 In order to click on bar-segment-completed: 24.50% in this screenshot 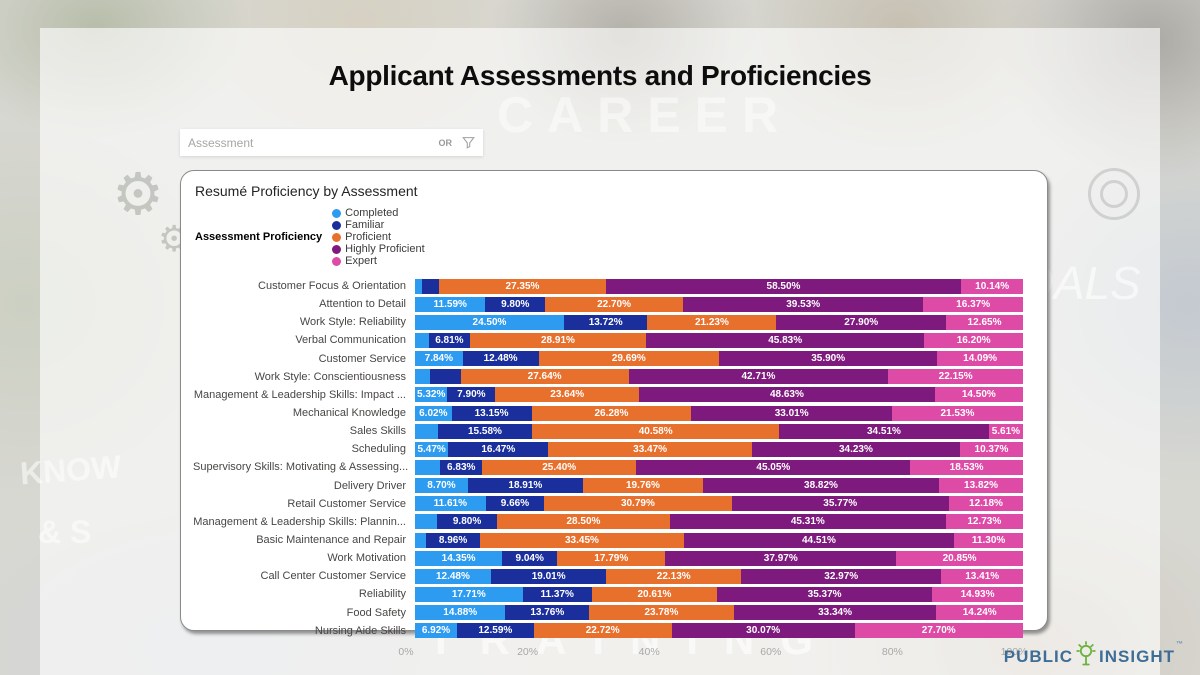, I will do `click(489, 322)`.